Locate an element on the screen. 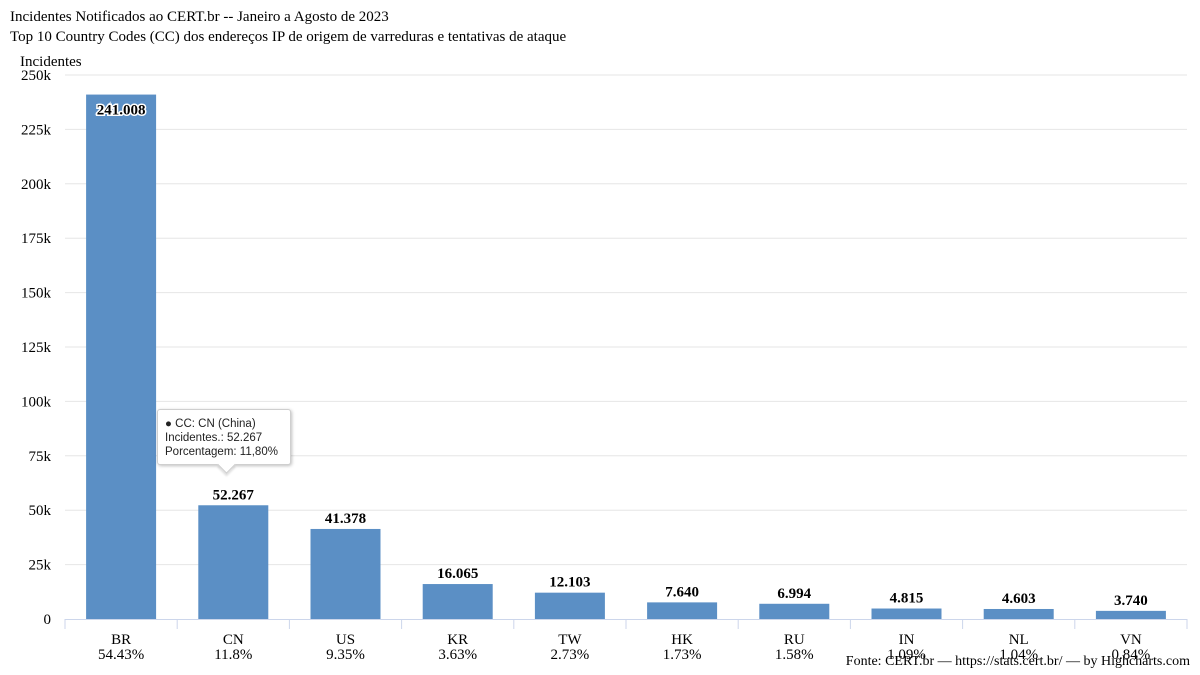  x-tick-label: KR is located at coordinates (457, 640).